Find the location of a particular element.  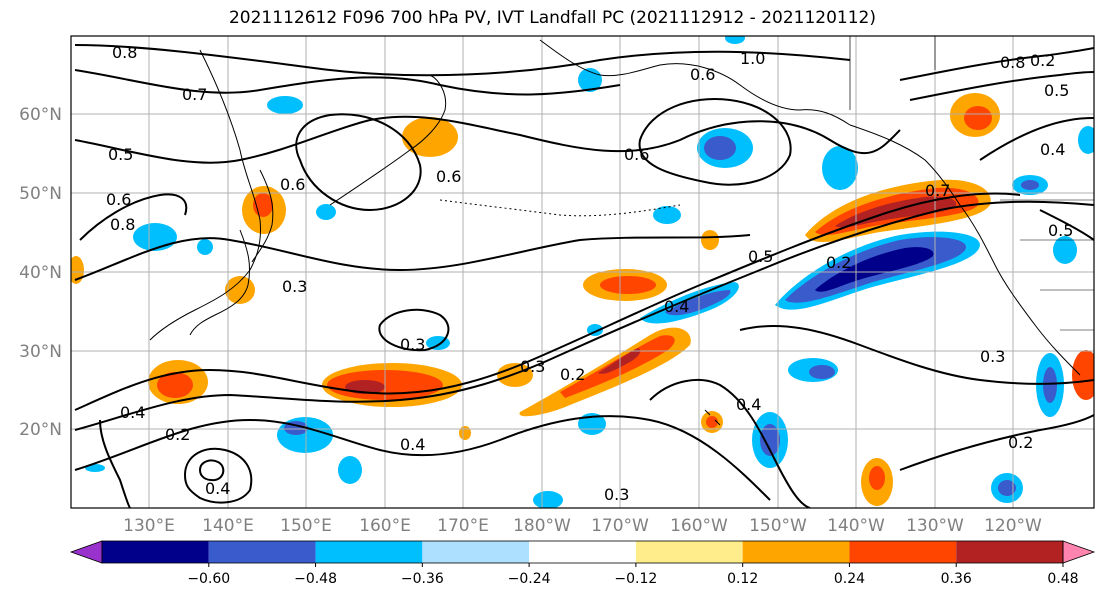

colorbar-max-extension is located at coordinates (1079, 552).